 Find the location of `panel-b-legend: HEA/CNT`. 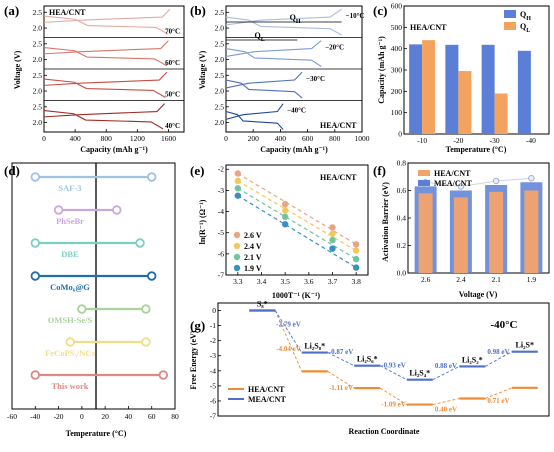

panel-b-legend: HEA/CNT is located at coordinates (338, 125).